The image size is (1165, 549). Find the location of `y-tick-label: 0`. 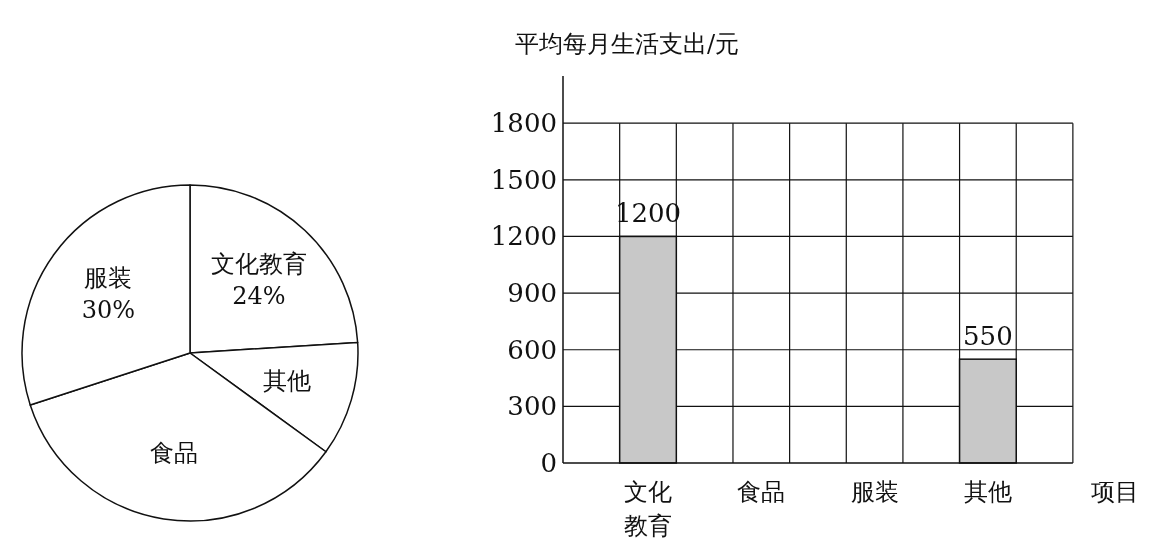

y-tick-label: 0 is located at coordinates (548, 463).